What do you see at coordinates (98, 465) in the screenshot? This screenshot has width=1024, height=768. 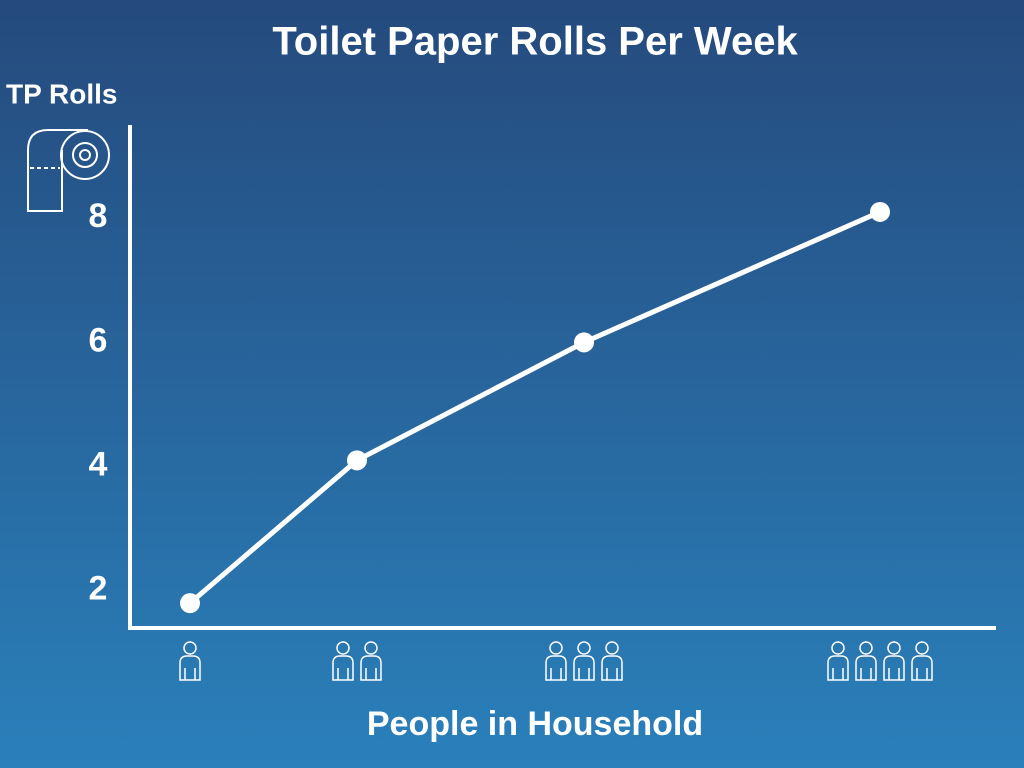 I see `y-tick-label: 4` at bounding box center [98, 465].